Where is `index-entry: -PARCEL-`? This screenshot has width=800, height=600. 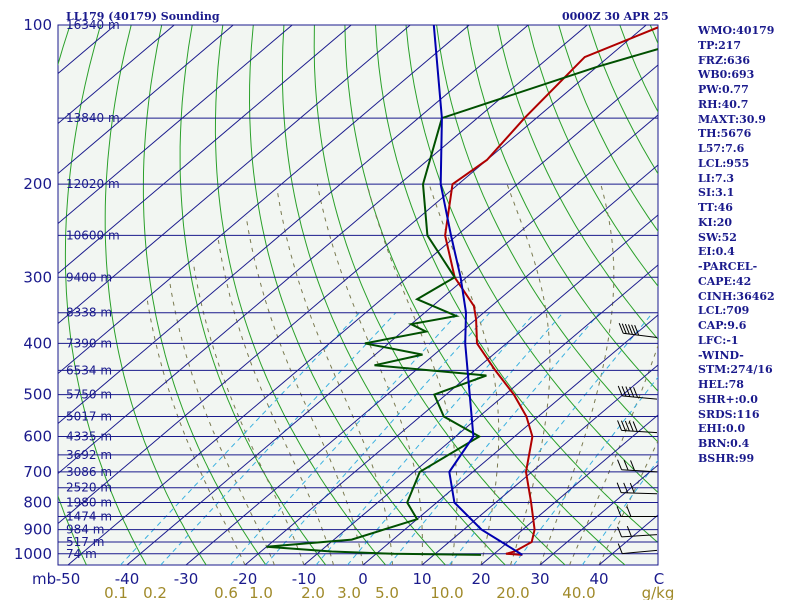
index-entry: -PARCEL- is located at coordinates (728, 266).